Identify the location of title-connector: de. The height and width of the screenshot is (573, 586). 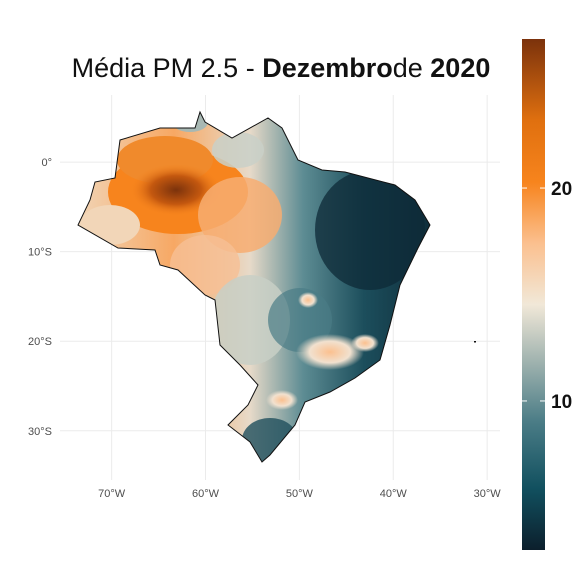
(412, 68).